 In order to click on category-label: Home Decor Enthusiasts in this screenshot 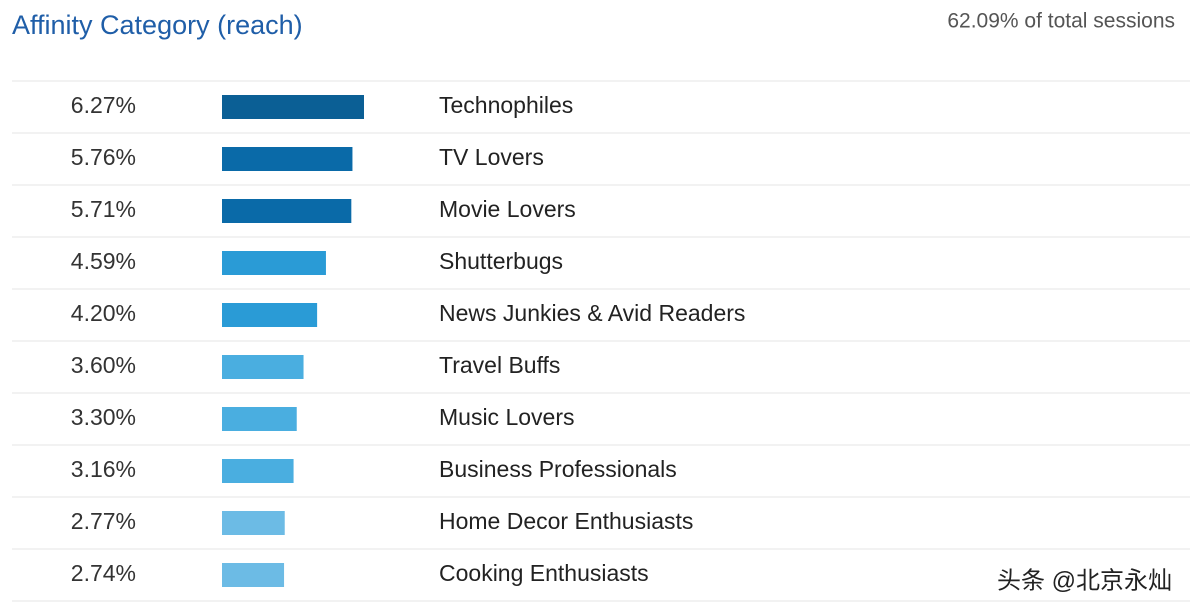, I will do `click(566, 521)`.